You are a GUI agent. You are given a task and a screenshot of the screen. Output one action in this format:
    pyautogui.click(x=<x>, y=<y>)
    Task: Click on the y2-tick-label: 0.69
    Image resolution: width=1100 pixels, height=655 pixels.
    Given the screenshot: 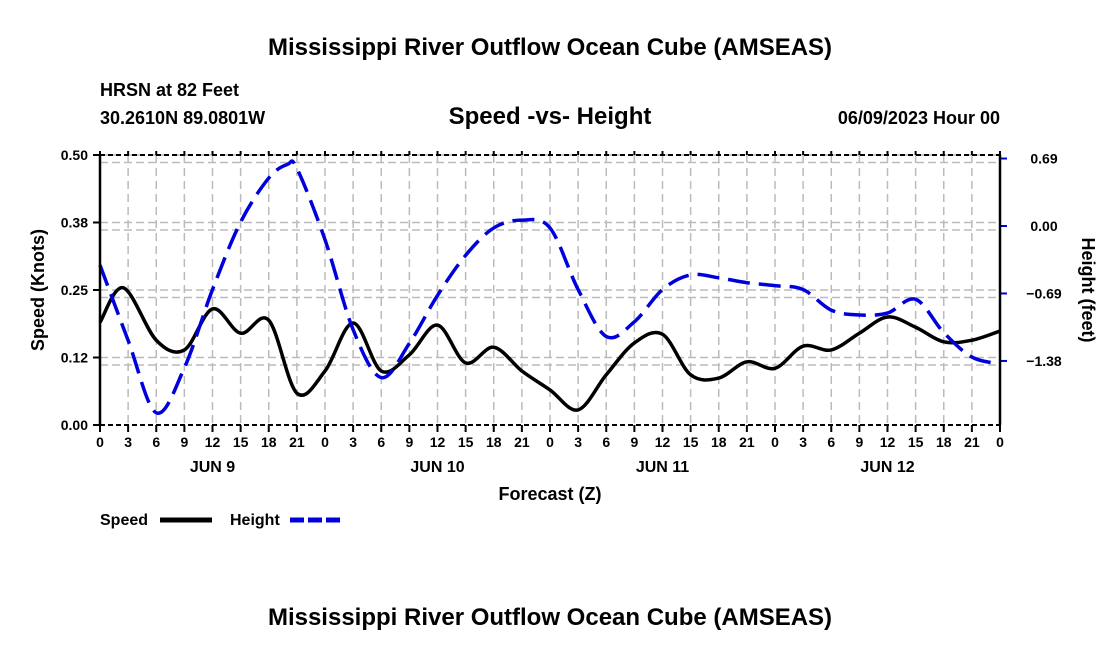 What is the action you would take?
    pyautogui.click(x=1043, y=159)
    